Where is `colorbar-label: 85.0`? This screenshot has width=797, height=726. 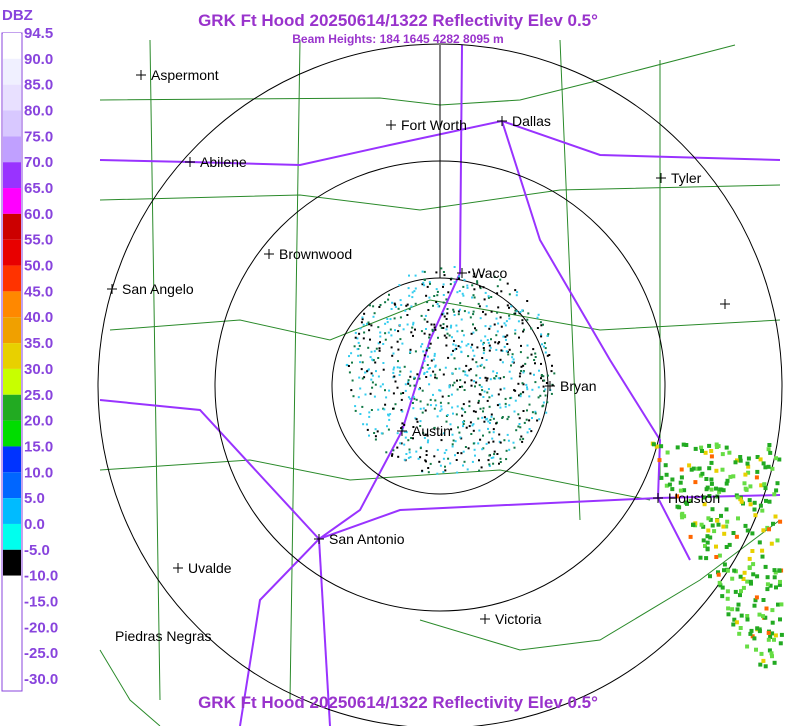 colorbar-label: 85.0 is located at coordinates (38, 85).